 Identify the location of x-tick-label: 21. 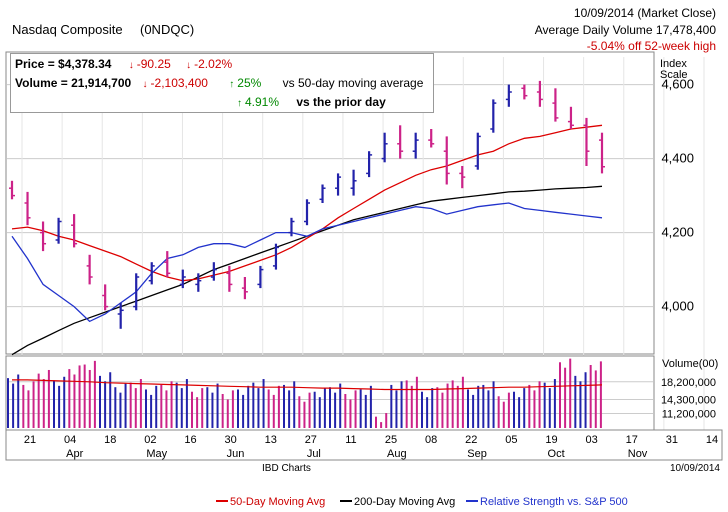
(30, 440).